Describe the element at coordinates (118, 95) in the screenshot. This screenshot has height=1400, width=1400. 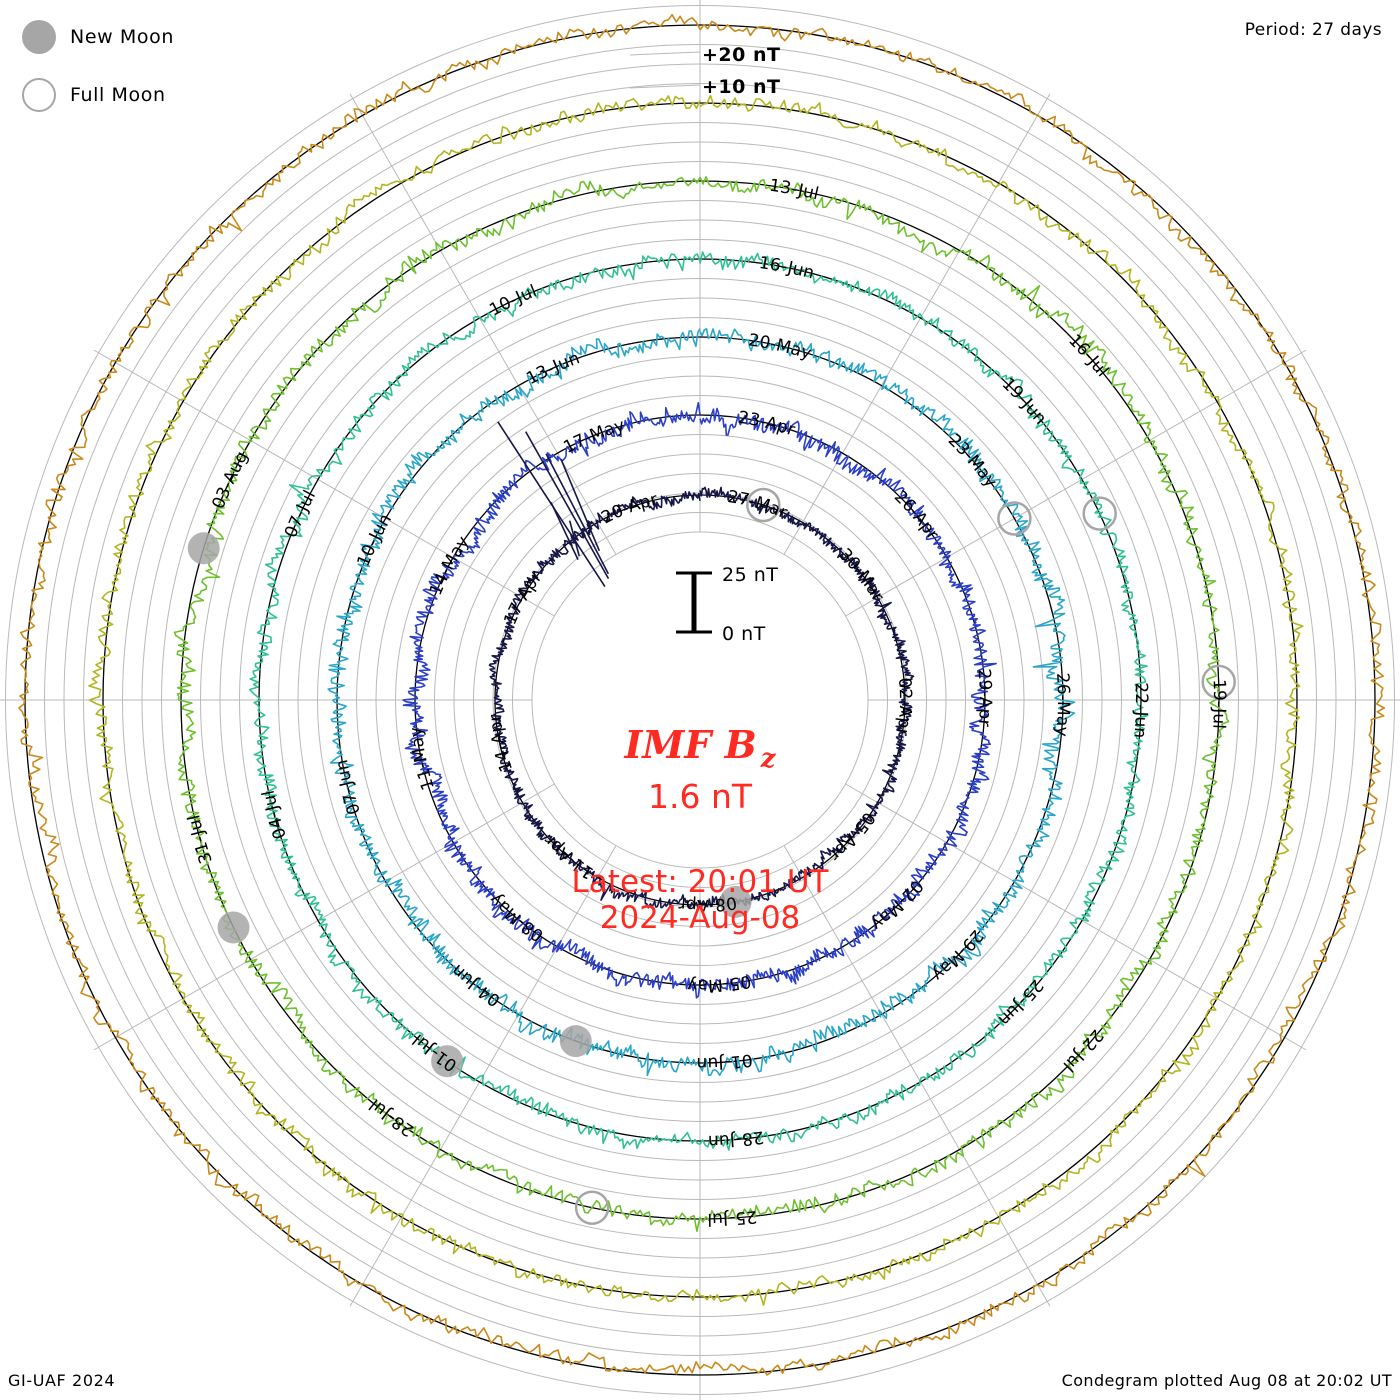
I see `legend-label-full-moon: Full Moon` at that location.